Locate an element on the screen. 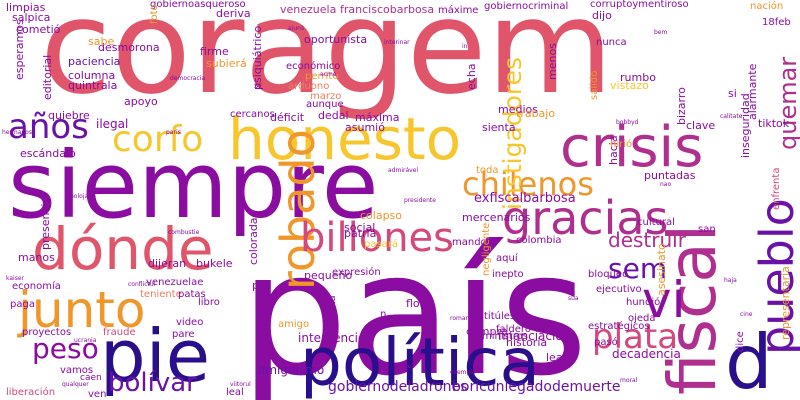 The image size is (800, 400). cloud-word-sabe: sabe is located at coordinates (101, 41).